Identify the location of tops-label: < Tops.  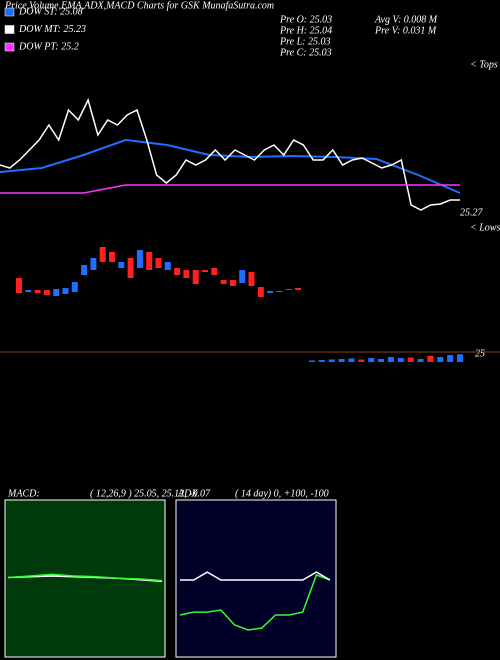
(484, 64).